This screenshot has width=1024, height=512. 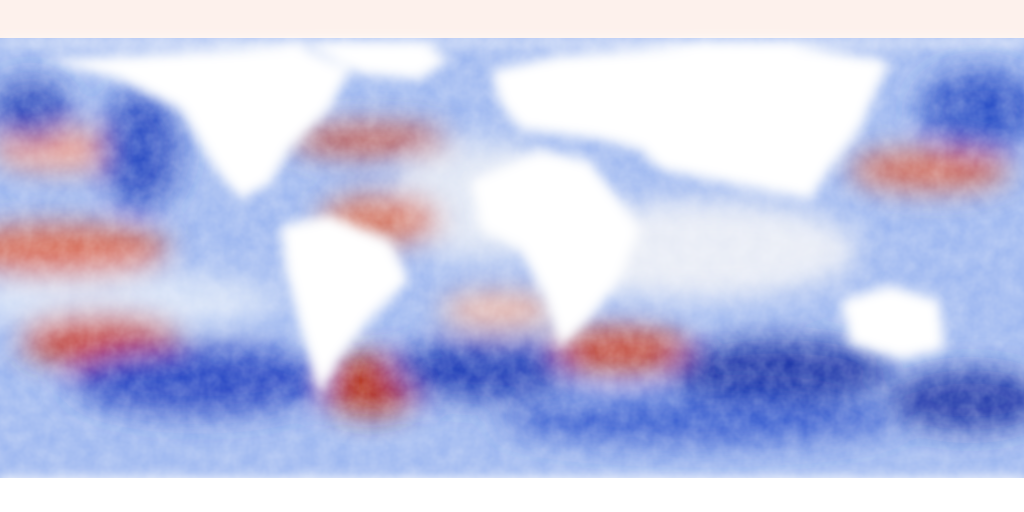 What do you see at coordinates (512, 495) in the screenshot?
I see `antarctica` at bounding box center [512, 495].